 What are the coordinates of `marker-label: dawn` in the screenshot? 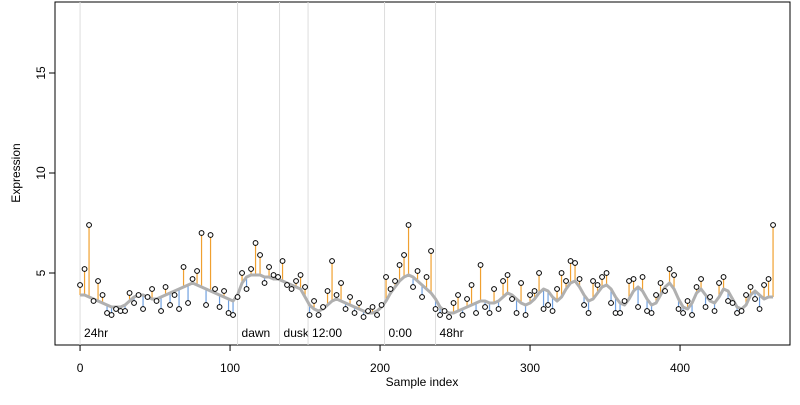 It's located at (256, 333).